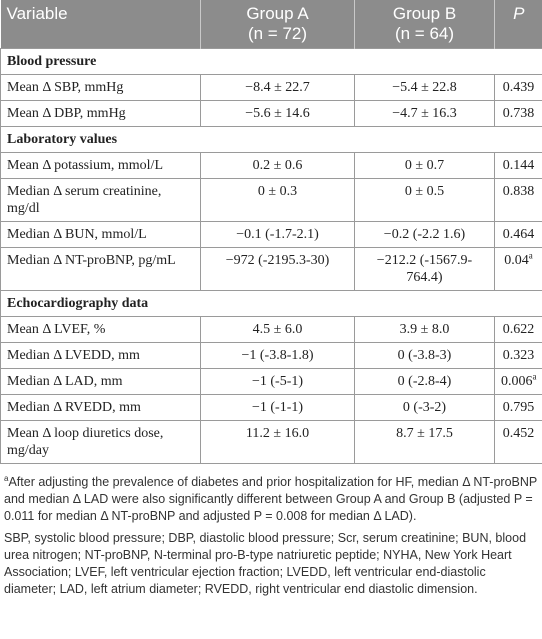  Describe the element at coordinates (518, 269) in the screenshot. I see `p-value: 0.04a` at that location.